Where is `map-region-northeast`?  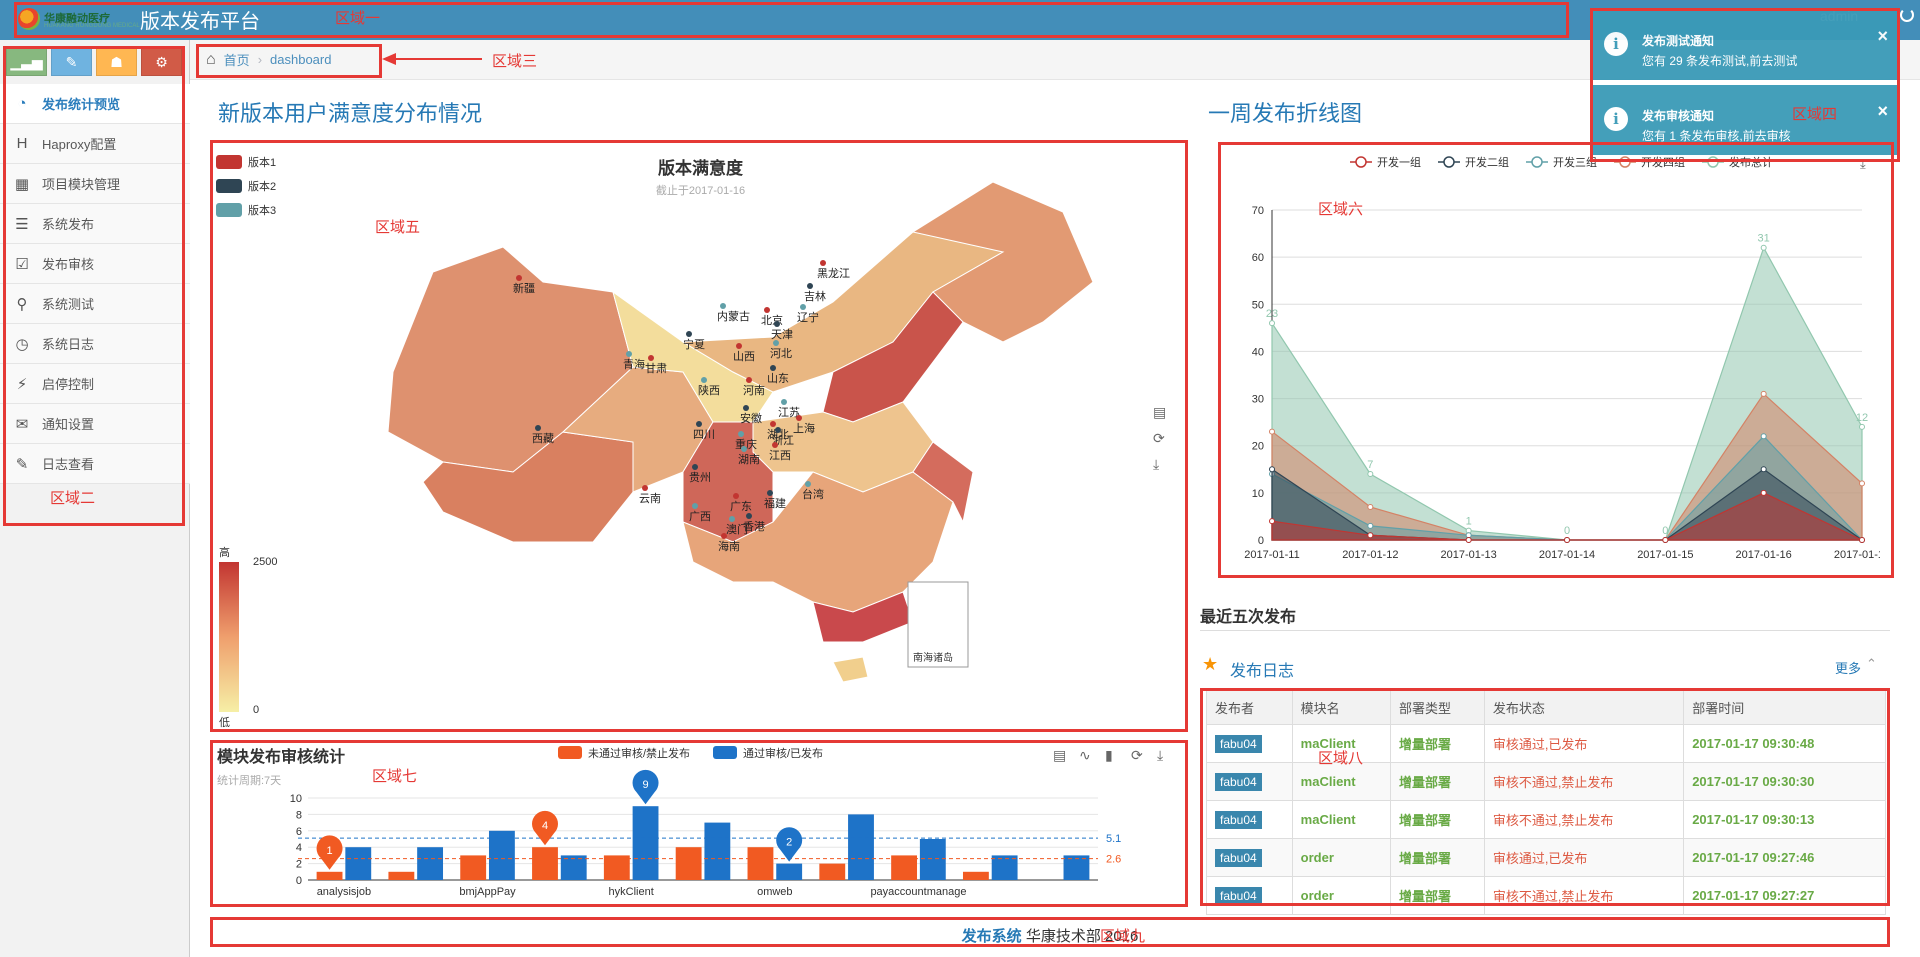
map-region-northeast is located at coordinates (1002, 262).